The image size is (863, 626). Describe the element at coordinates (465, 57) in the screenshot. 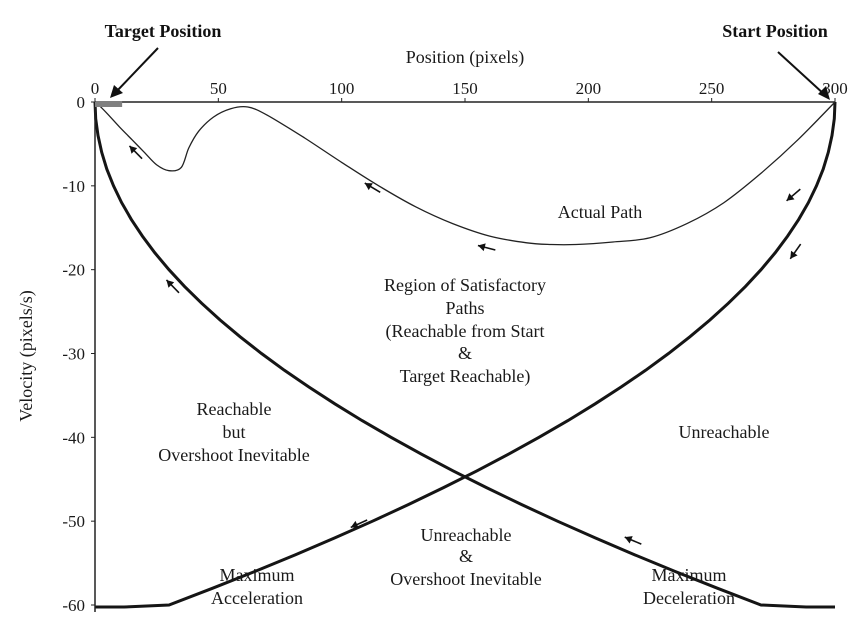

I see `x-axis-title: Position (pixels)` at that location.